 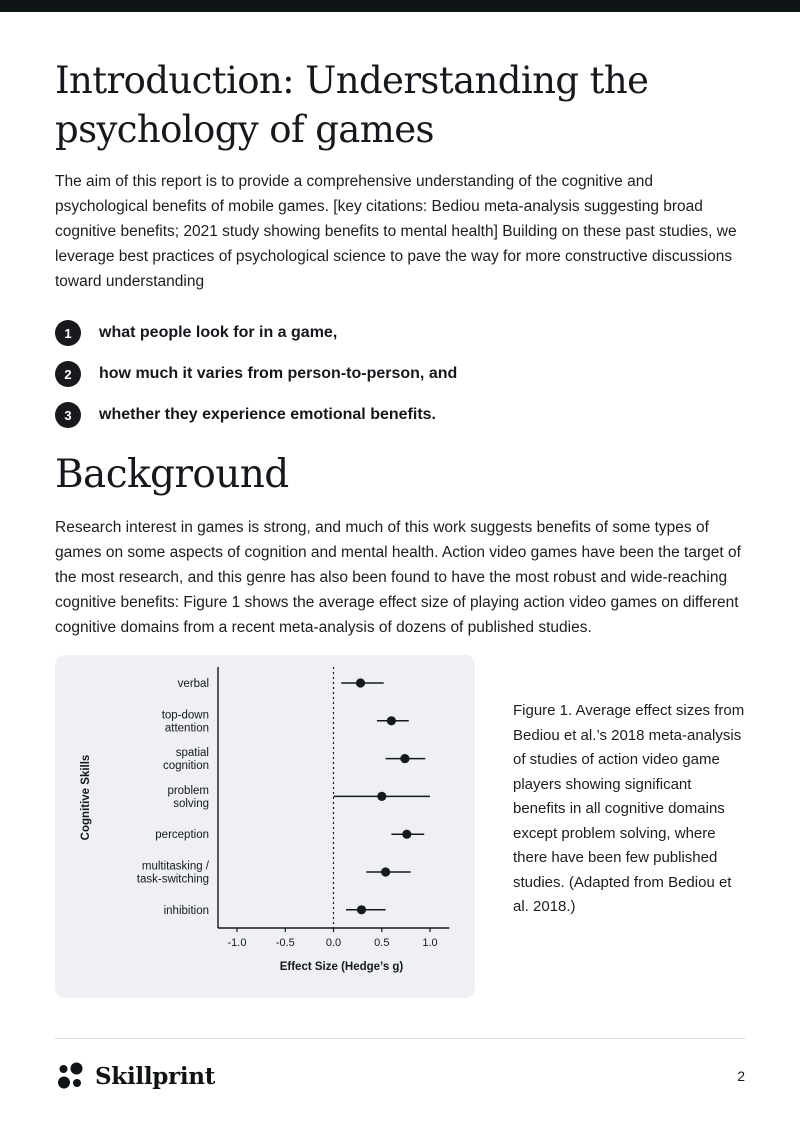 What do you see at coordinates (285, 943) in the screenshot?
I see `svg-text: -0.5` at bounding box center [285, 943].